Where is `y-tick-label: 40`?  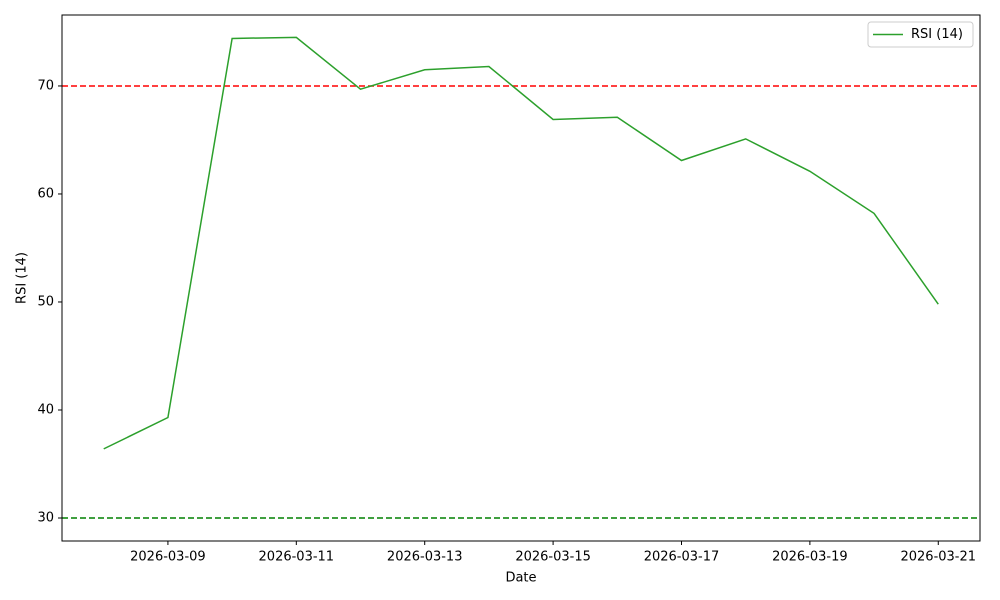 y-tick-label: 40 is located at coordinates (45, 409).